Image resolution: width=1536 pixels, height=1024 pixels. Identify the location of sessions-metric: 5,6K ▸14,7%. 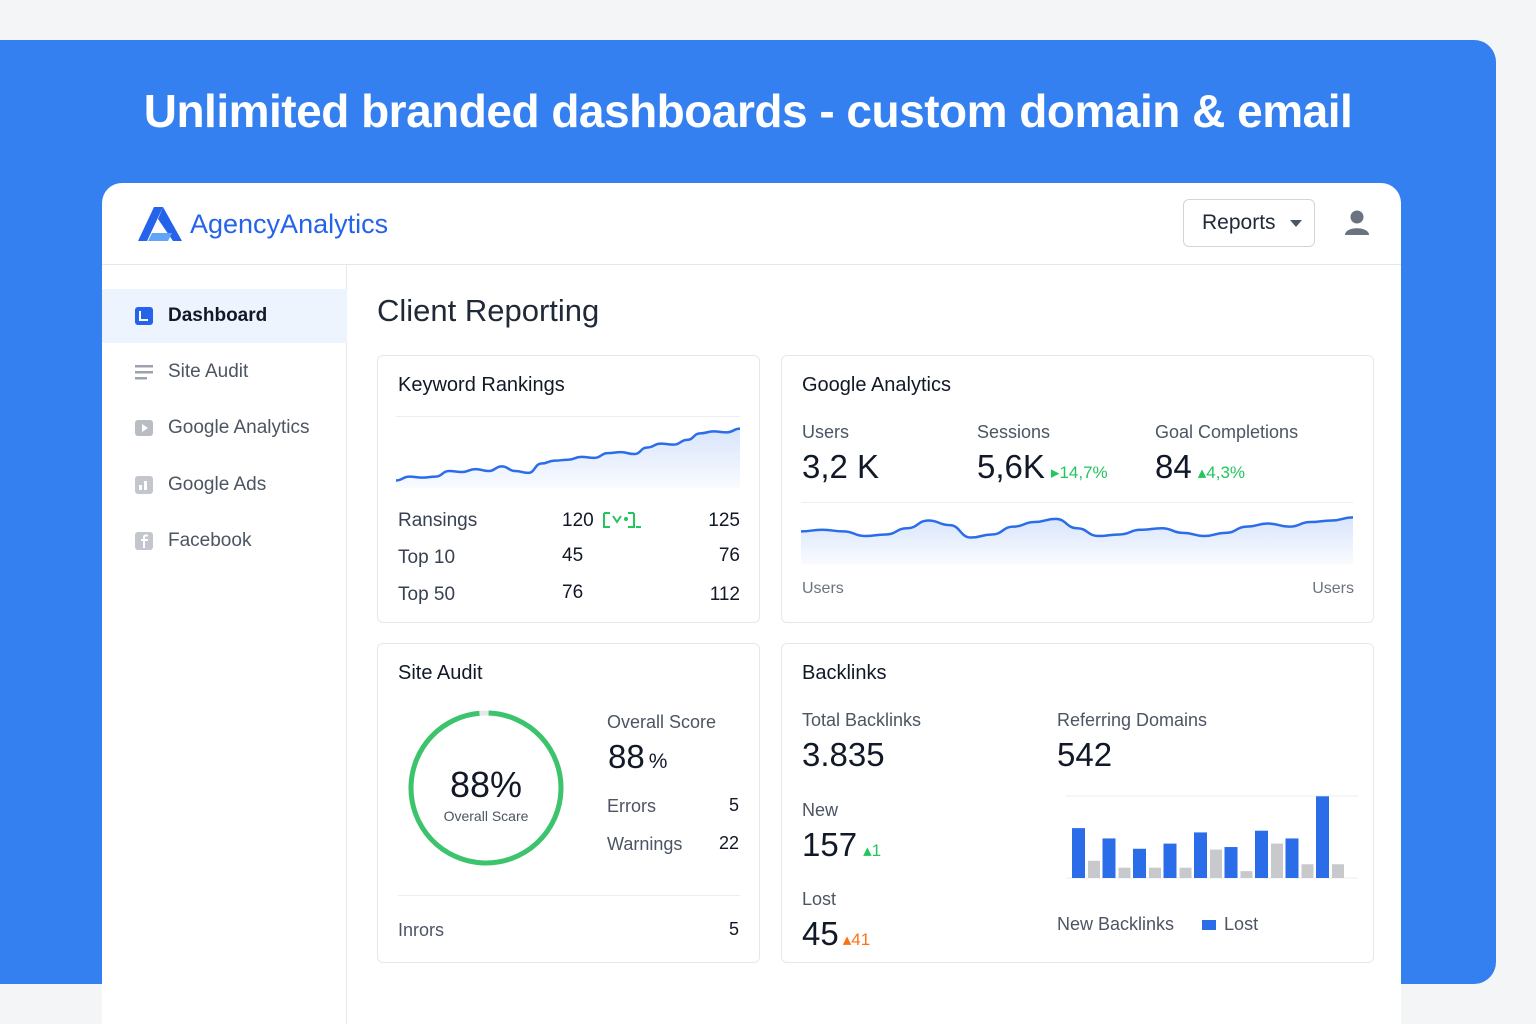
(1042, 467).